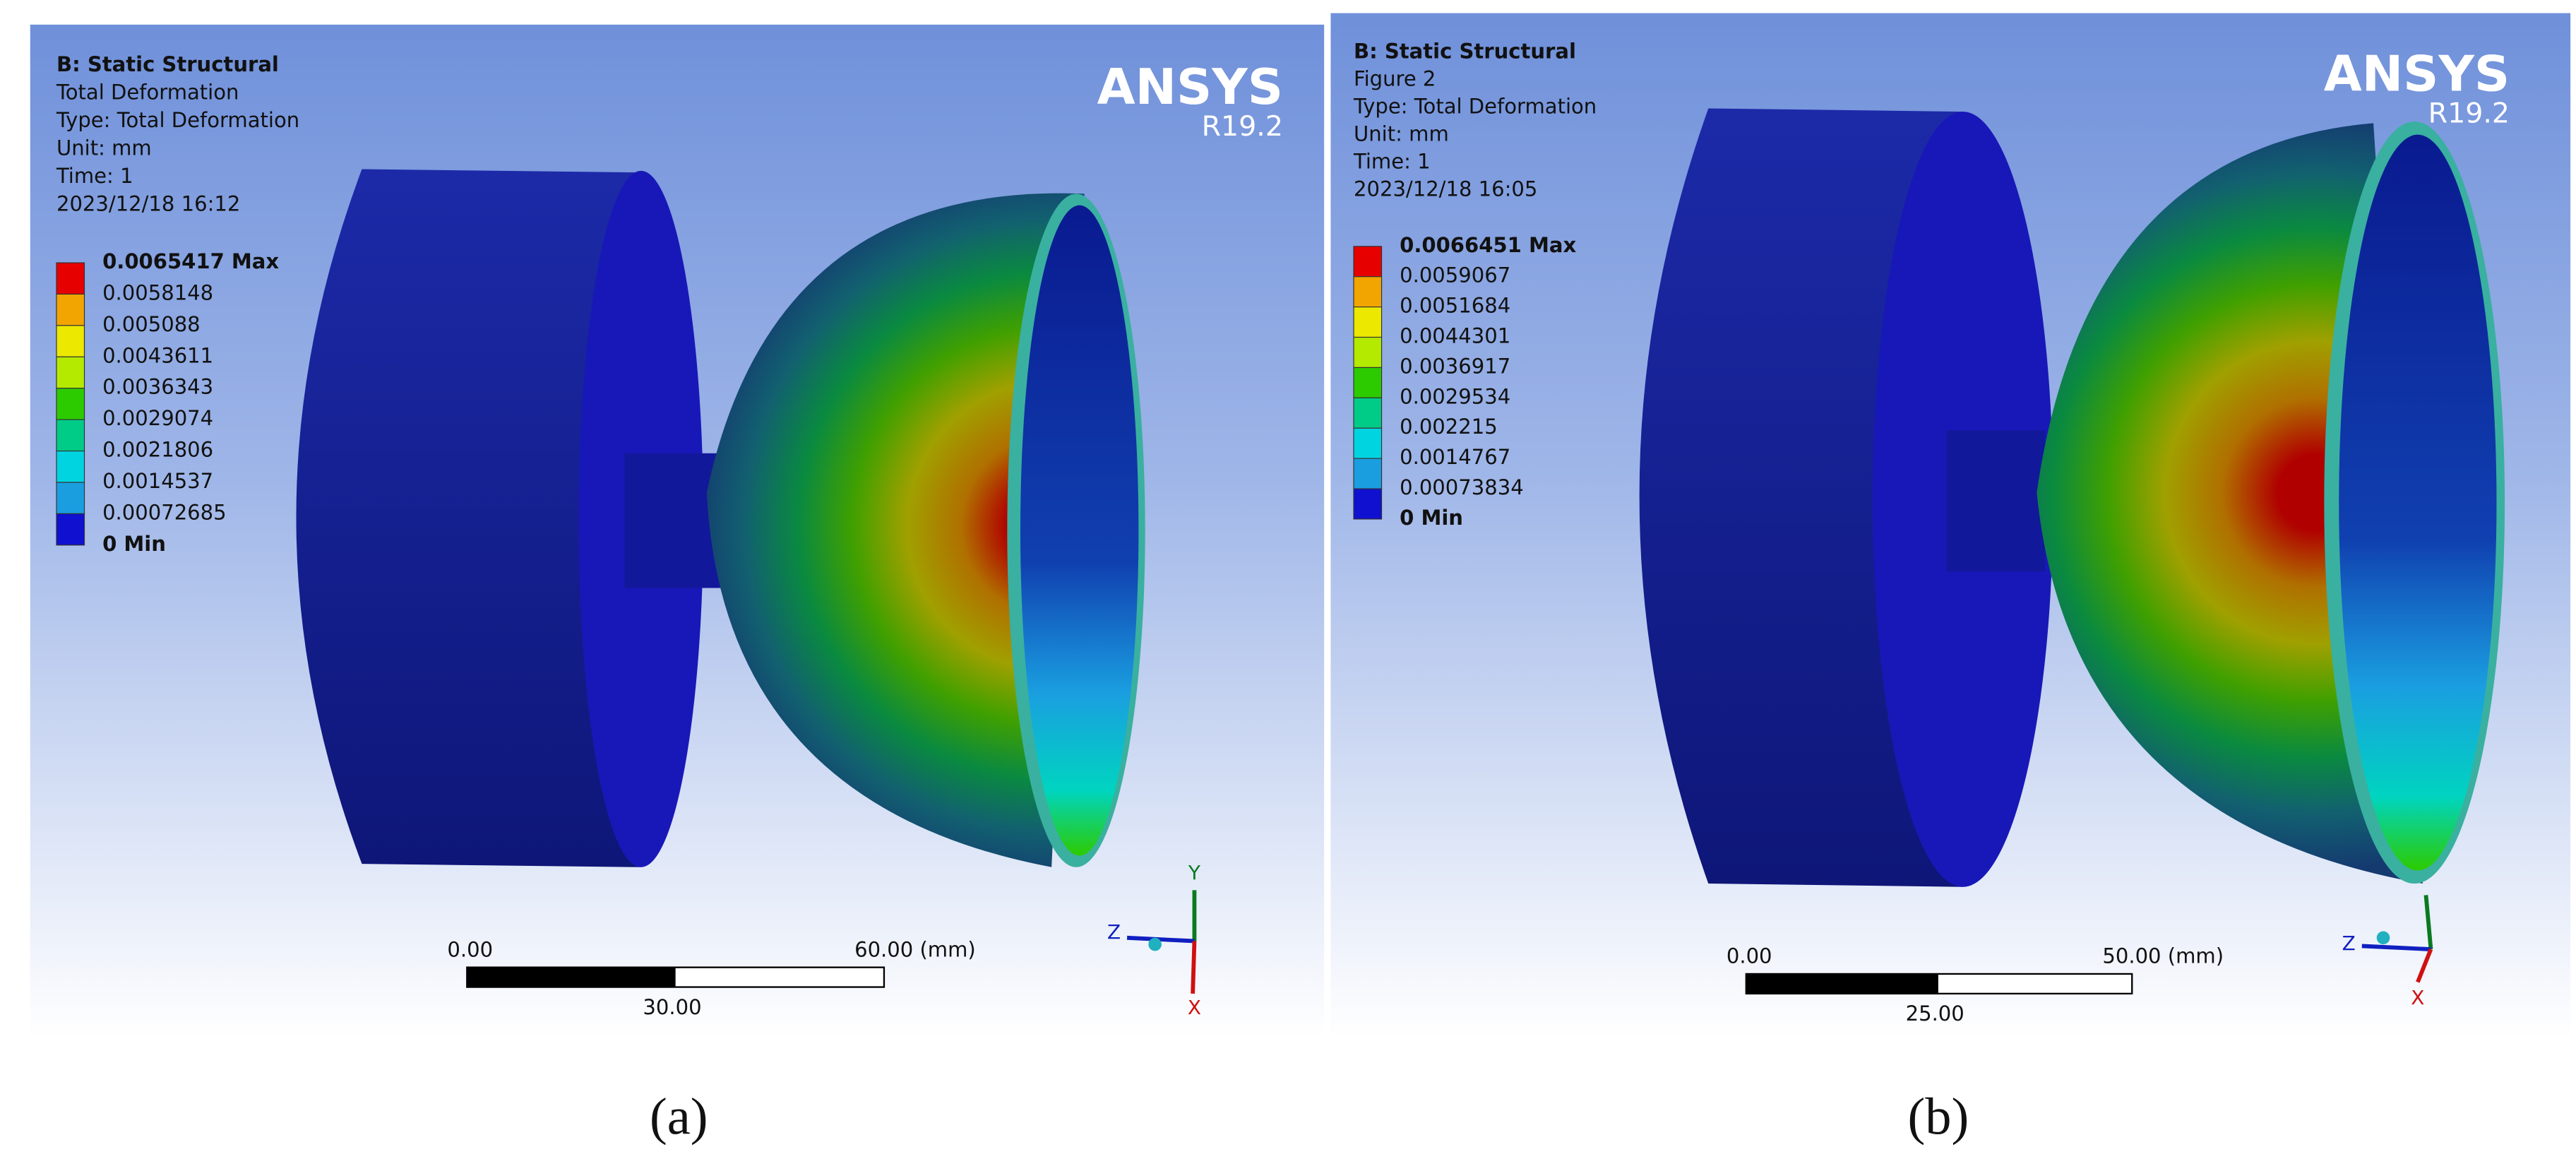  I want to click on legend-label: 0.00073834, so click(1462, 487).